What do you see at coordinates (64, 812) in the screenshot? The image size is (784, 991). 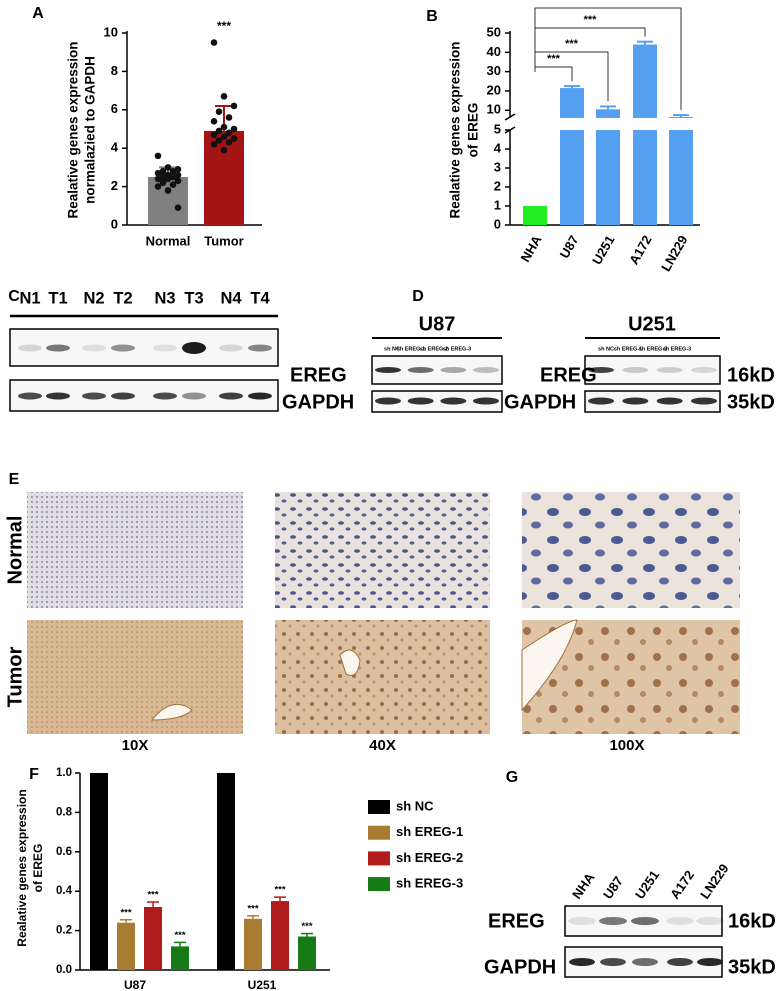 I see `y-tick-label: 0.8` at bounding box center [64, 812].